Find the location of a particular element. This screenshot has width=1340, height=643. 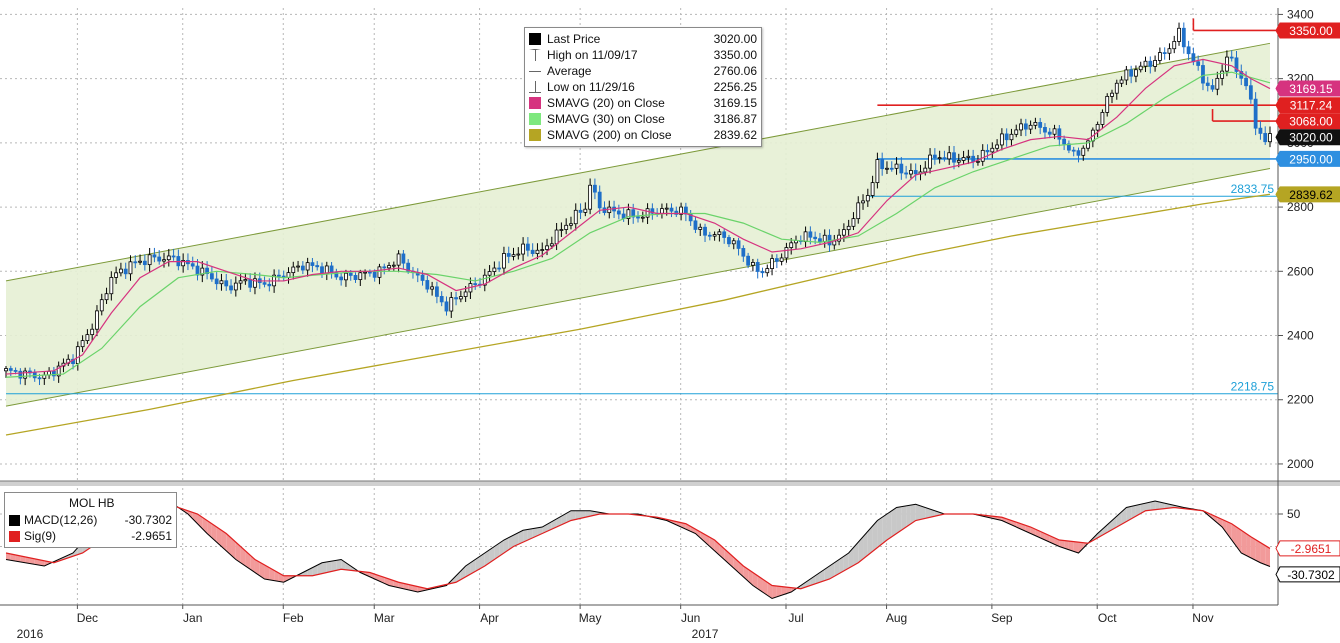

price-tick-label: 2800 is located at coordinates (1300, 207).